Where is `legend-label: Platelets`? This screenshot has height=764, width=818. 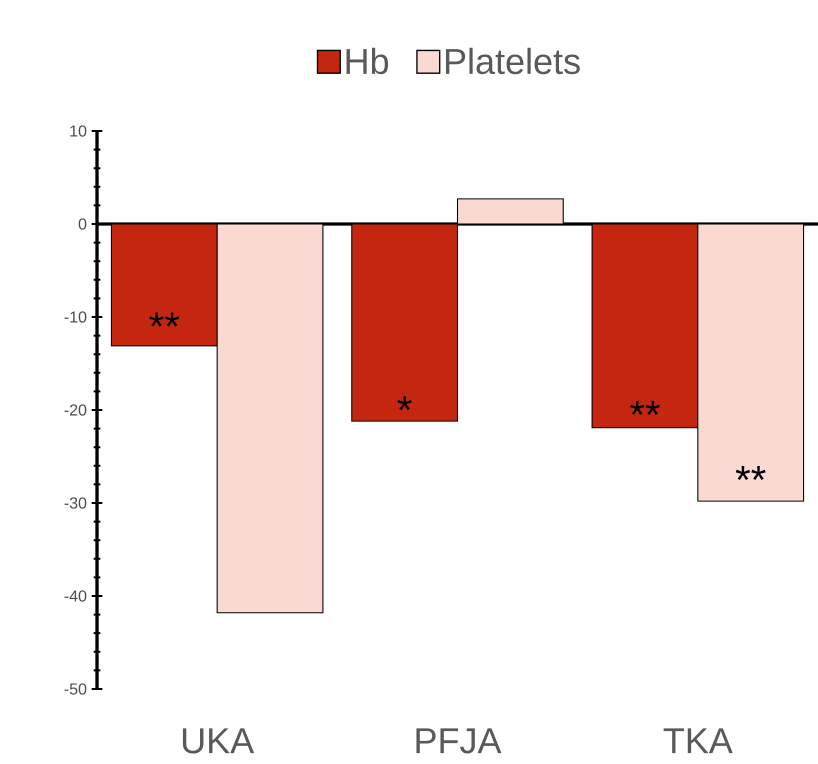 legend-label: Platelets is located at coordinates (513, 61).